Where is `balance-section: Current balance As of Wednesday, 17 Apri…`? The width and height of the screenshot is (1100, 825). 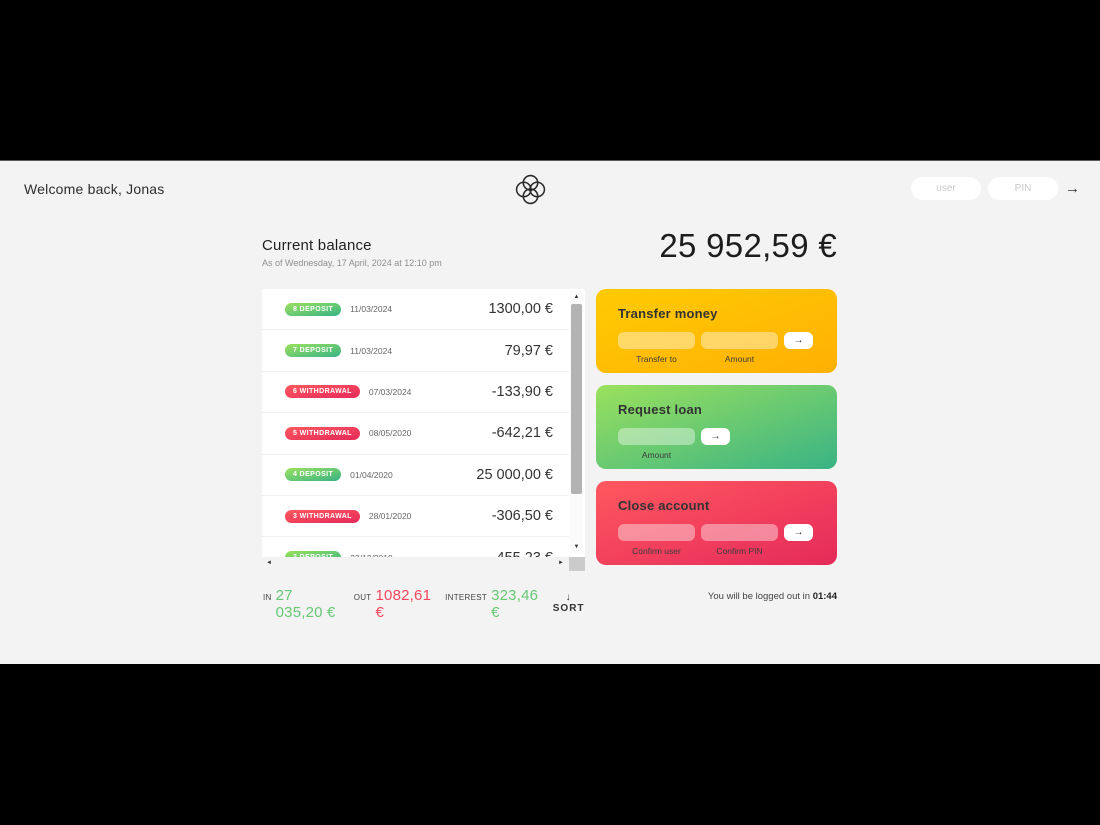
balance-section: Current balance As of Wednesday, 17 Apri… is located at coordinates (549, 247).